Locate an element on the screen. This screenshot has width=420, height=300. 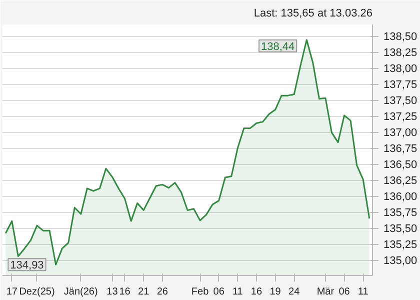
y-tick-label: 135,25 is located at coordinates (401, 245).